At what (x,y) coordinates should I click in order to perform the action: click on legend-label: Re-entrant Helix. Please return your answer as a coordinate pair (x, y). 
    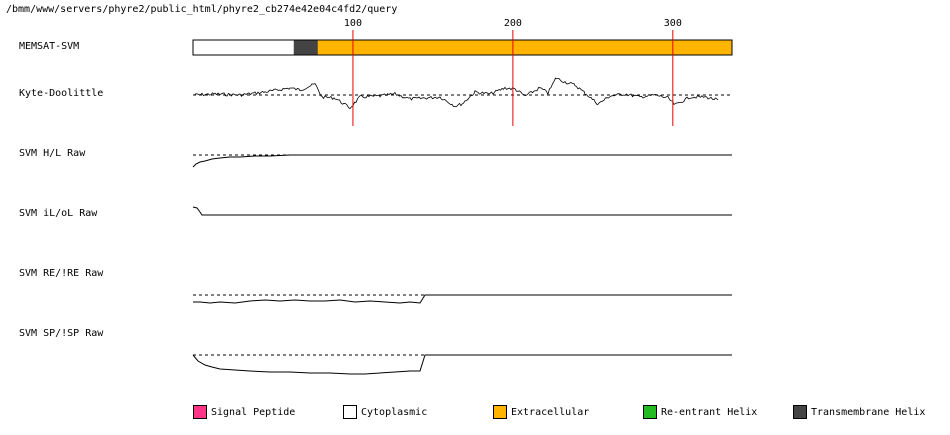
    Looking at the image, I should click on (709, 412).